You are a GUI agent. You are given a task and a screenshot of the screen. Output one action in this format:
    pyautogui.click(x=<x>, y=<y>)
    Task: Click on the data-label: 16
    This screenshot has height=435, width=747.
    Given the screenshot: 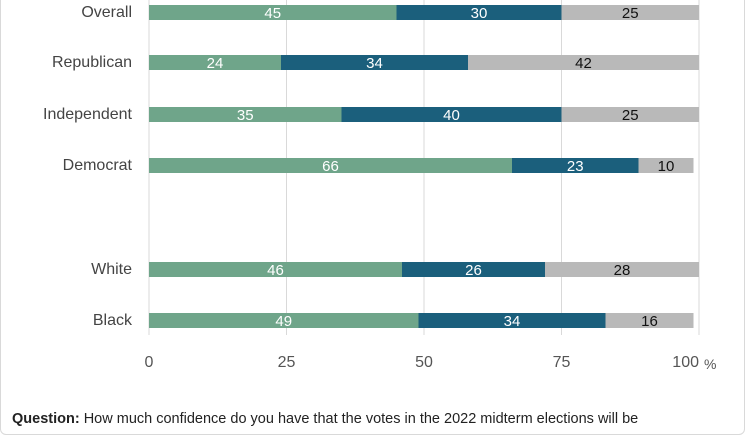 What is the action you would take?
    pyautogui.click(x=649, y=321)
    